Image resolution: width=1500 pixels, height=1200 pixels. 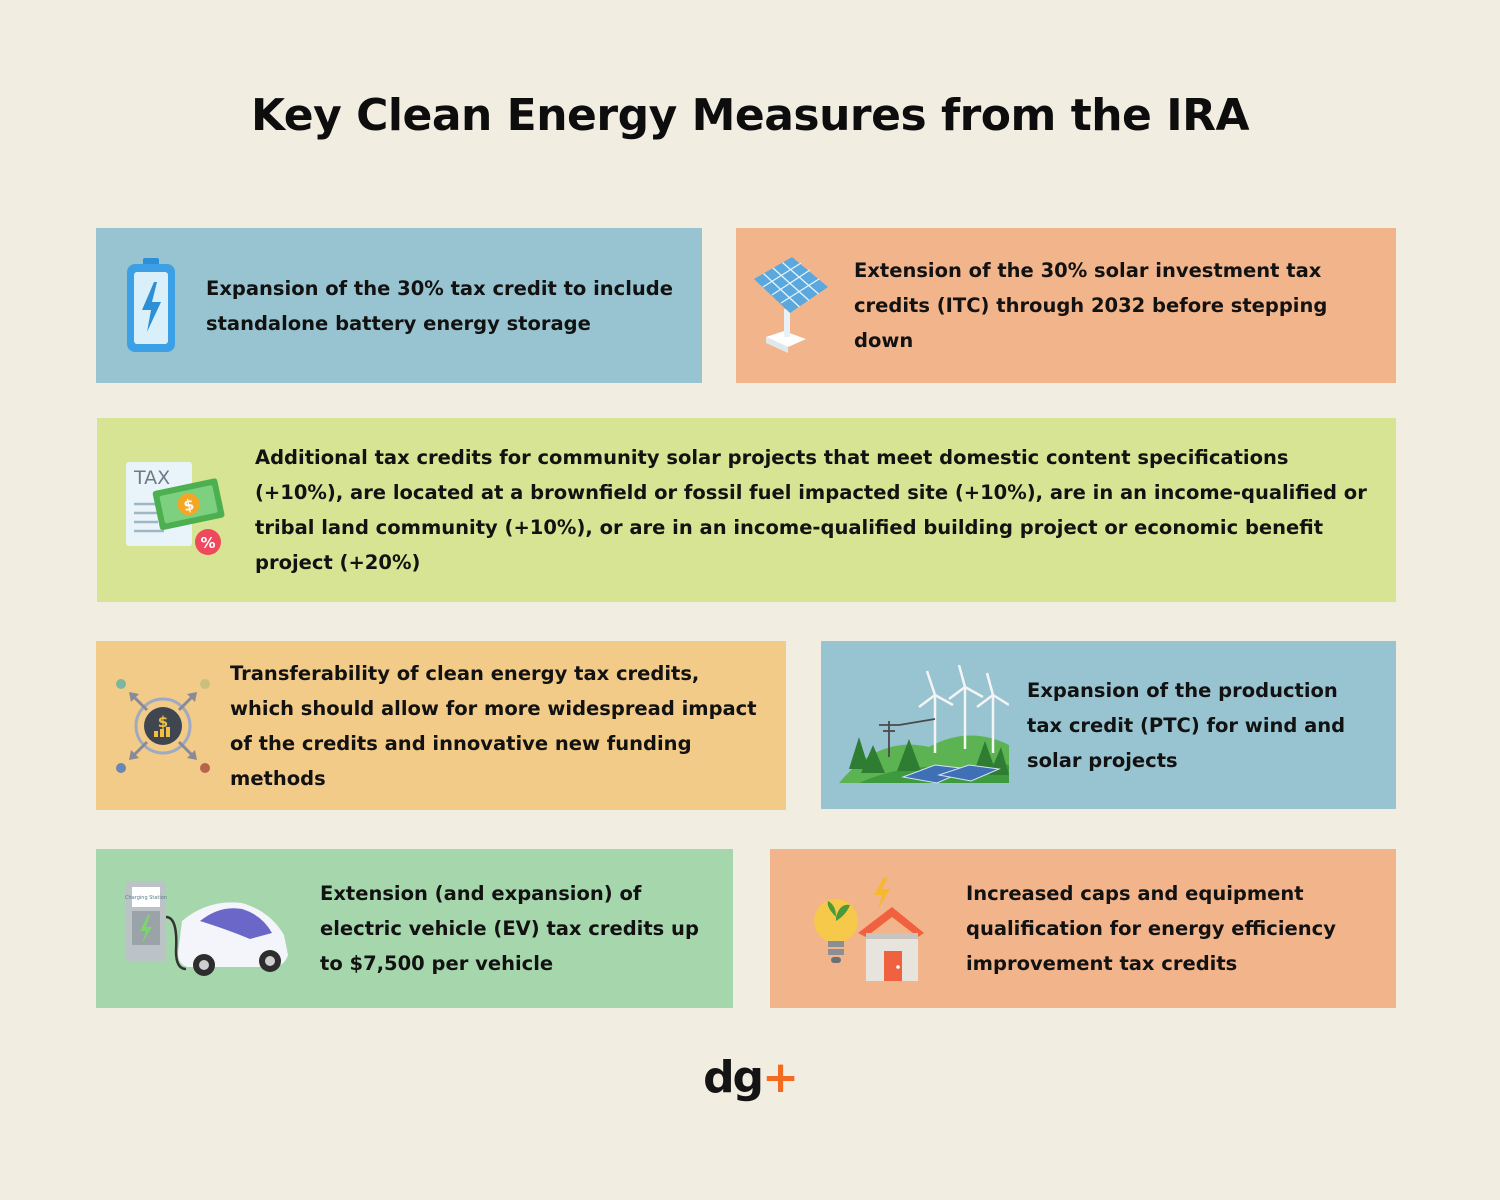 I want to click on money-transfer-icon: $, so click(x=163, y=725).